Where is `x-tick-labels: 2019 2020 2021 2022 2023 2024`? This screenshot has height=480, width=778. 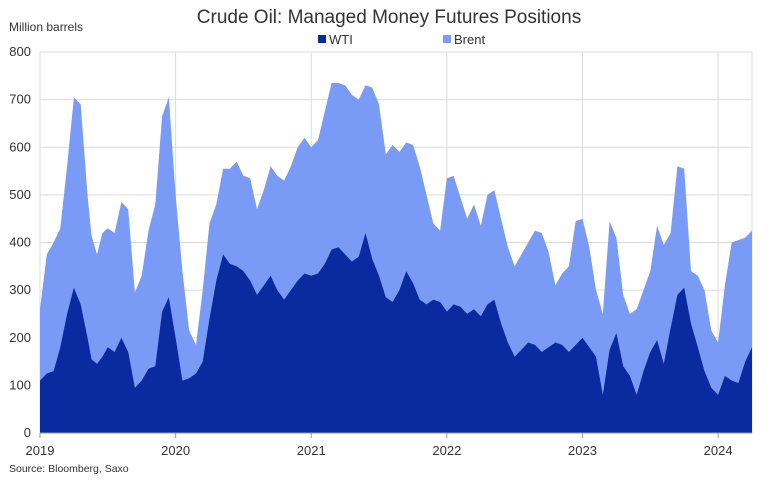
x-tick-labels: 2019 2020 2021 2022 2023 2024 is located at coordinates (379, 450).